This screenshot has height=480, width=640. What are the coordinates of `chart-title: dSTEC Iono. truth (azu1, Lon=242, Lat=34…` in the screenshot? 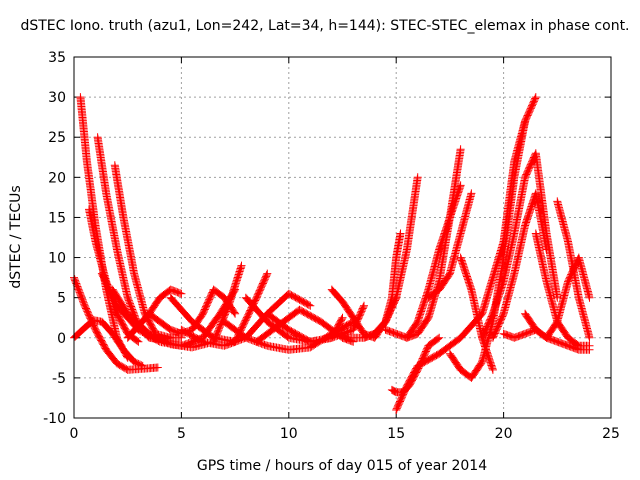 It's located at (324, 26).